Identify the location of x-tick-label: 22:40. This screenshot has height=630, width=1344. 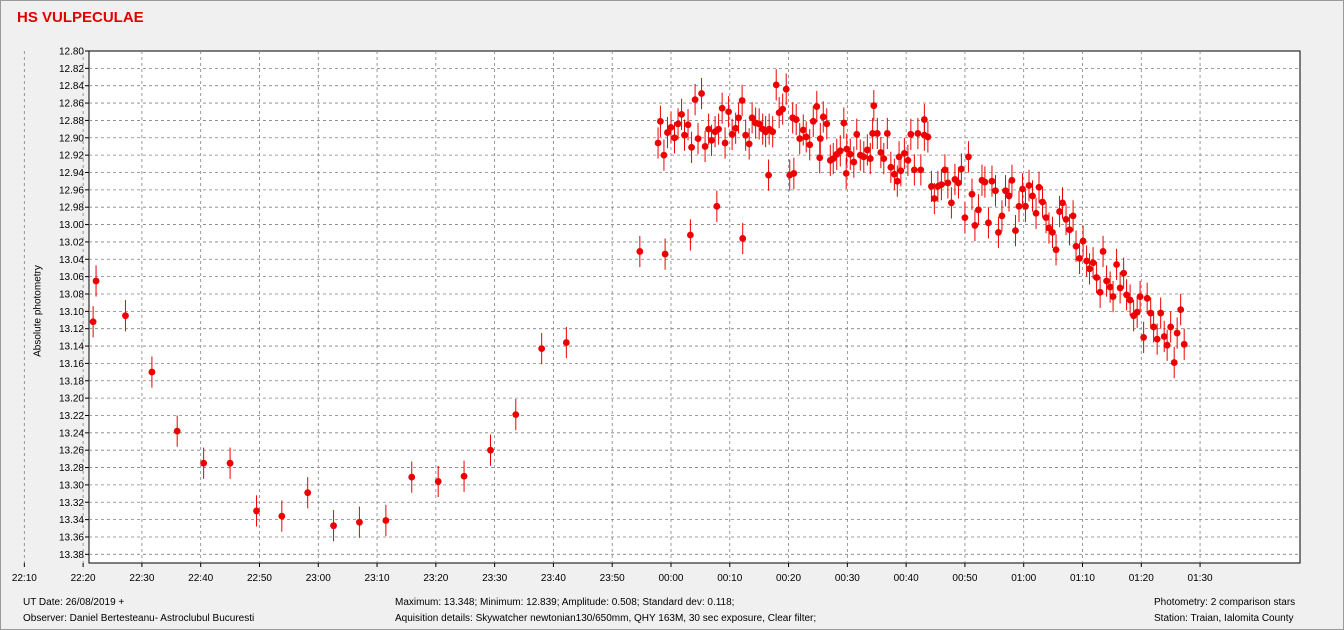
(200, 578).